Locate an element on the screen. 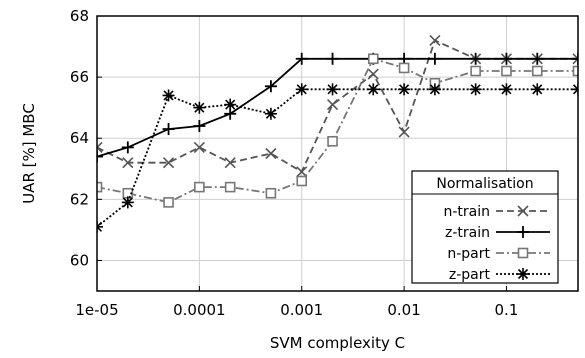 The height and width of the screenshot is (358, 585). x-tick-label: 0.1 is located at coordinates (507, 310).